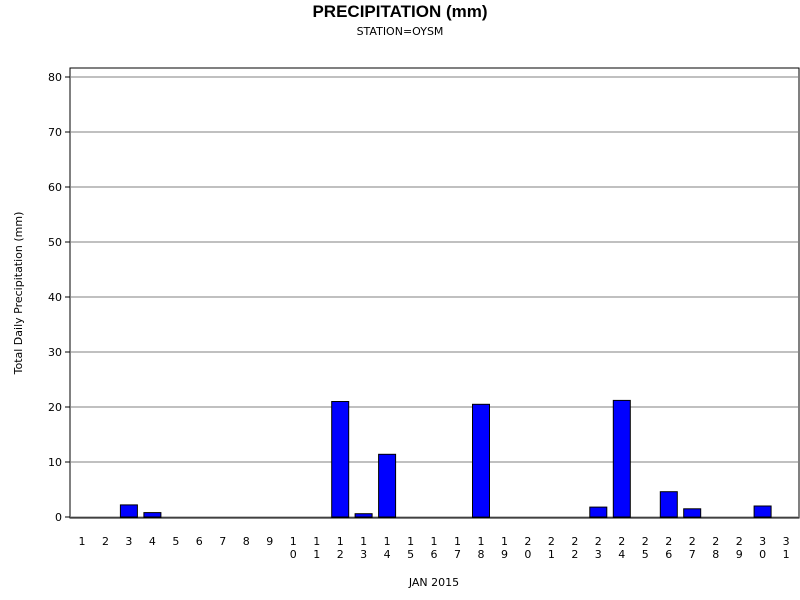 The height and width of the screenshot is (600, 800). What do you see at coordinates (55, 242) in the screenshot?
I see `y-tick-label-50: 50` at bounding box center [55, 242].